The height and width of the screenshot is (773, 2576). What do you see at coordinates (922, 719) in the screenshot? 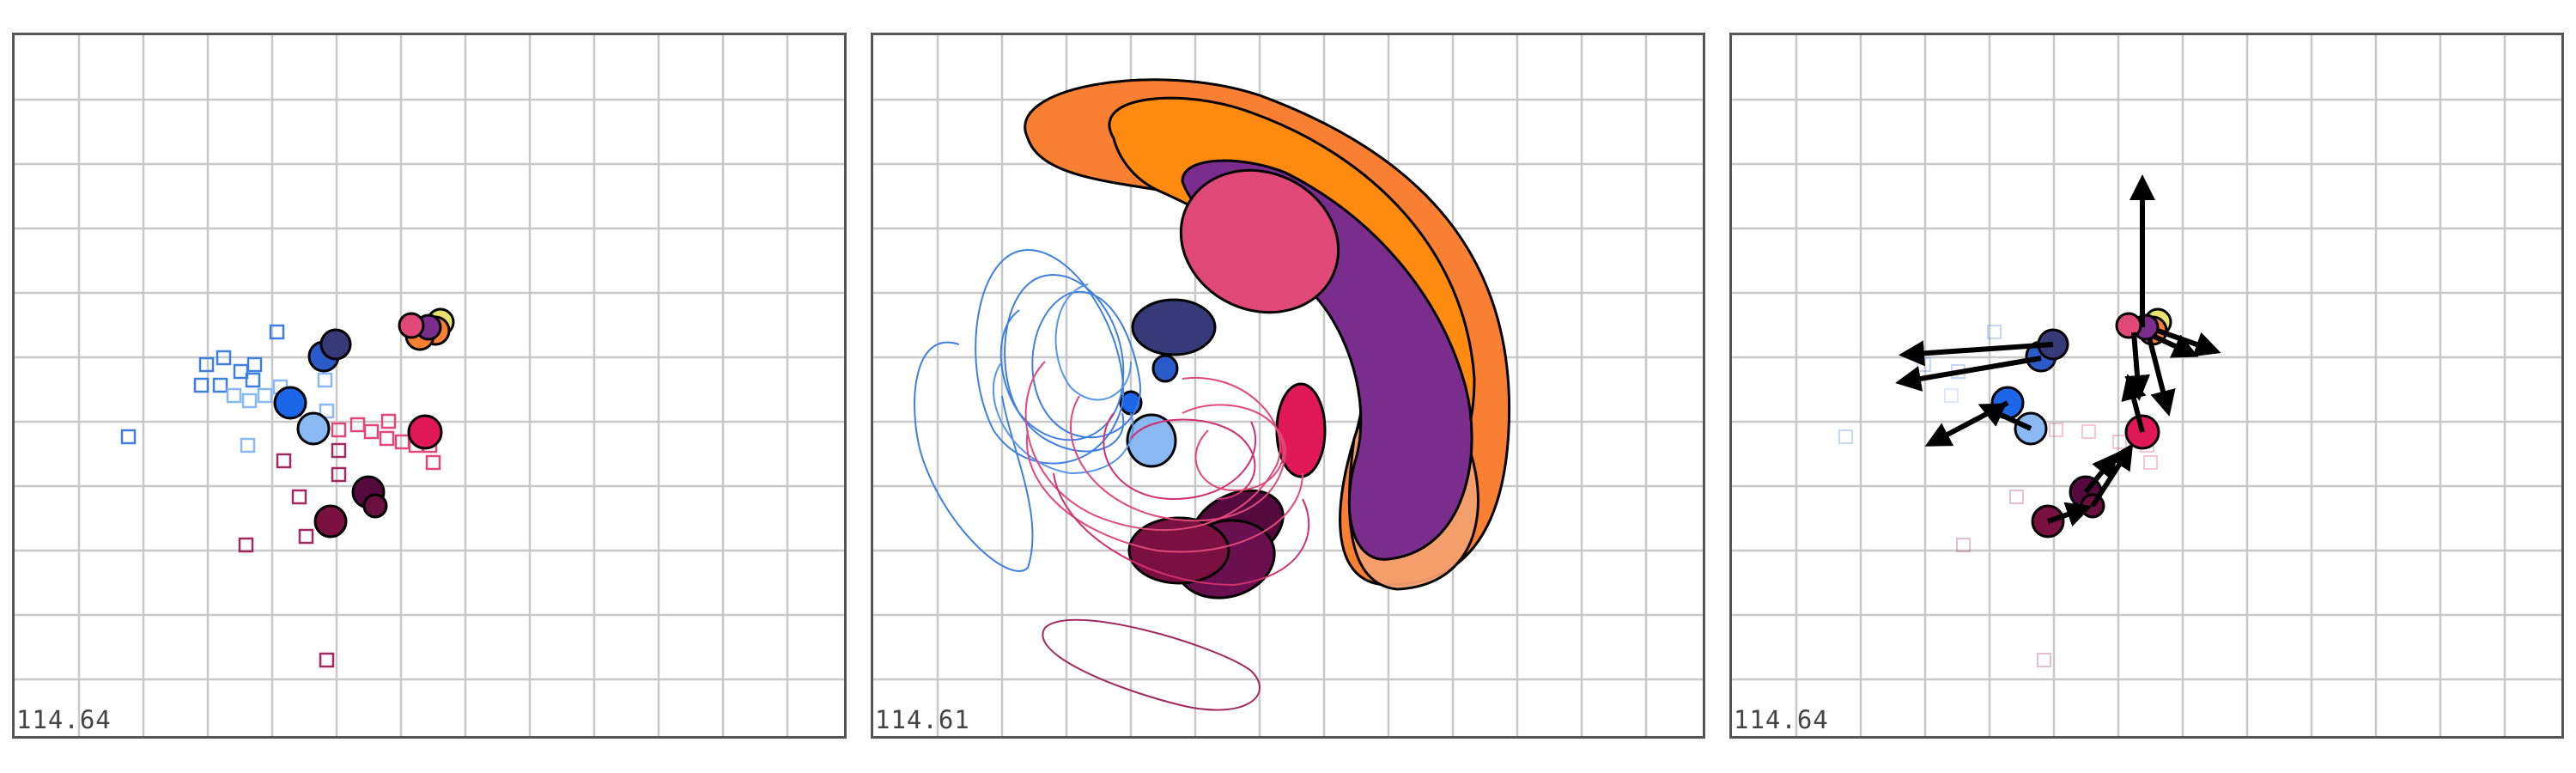
I see `readout-value: 114.61` at bounding box center [922, 719].